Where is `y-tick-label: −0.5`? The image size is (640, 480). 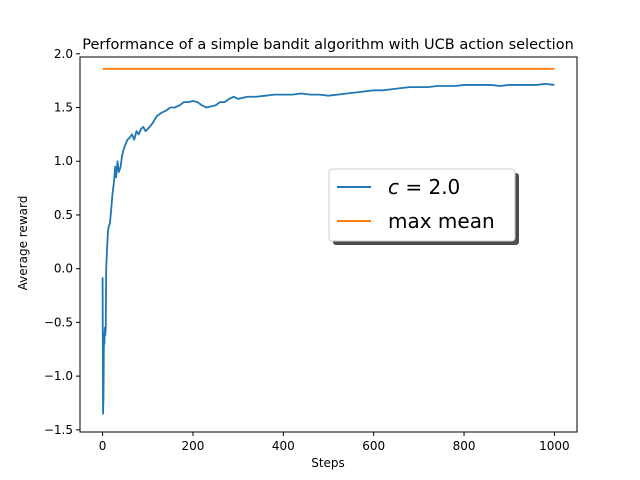
y-tick-label: −0.5 is located at coordinates (58, 322).